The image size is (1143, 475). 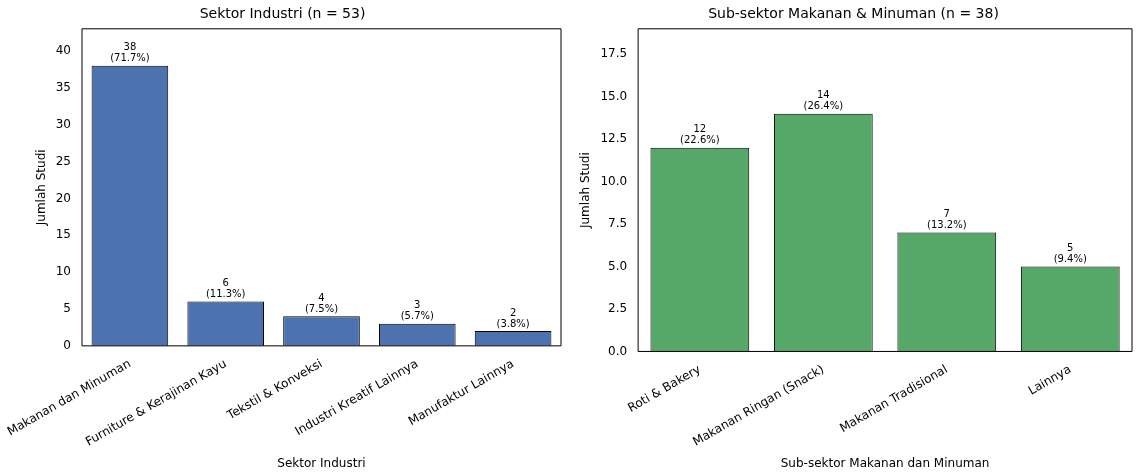 What do you see at coordinates (63, 197) in the screenshot?
I see `y-tick-label: 20` at bounding box center [63, 197].